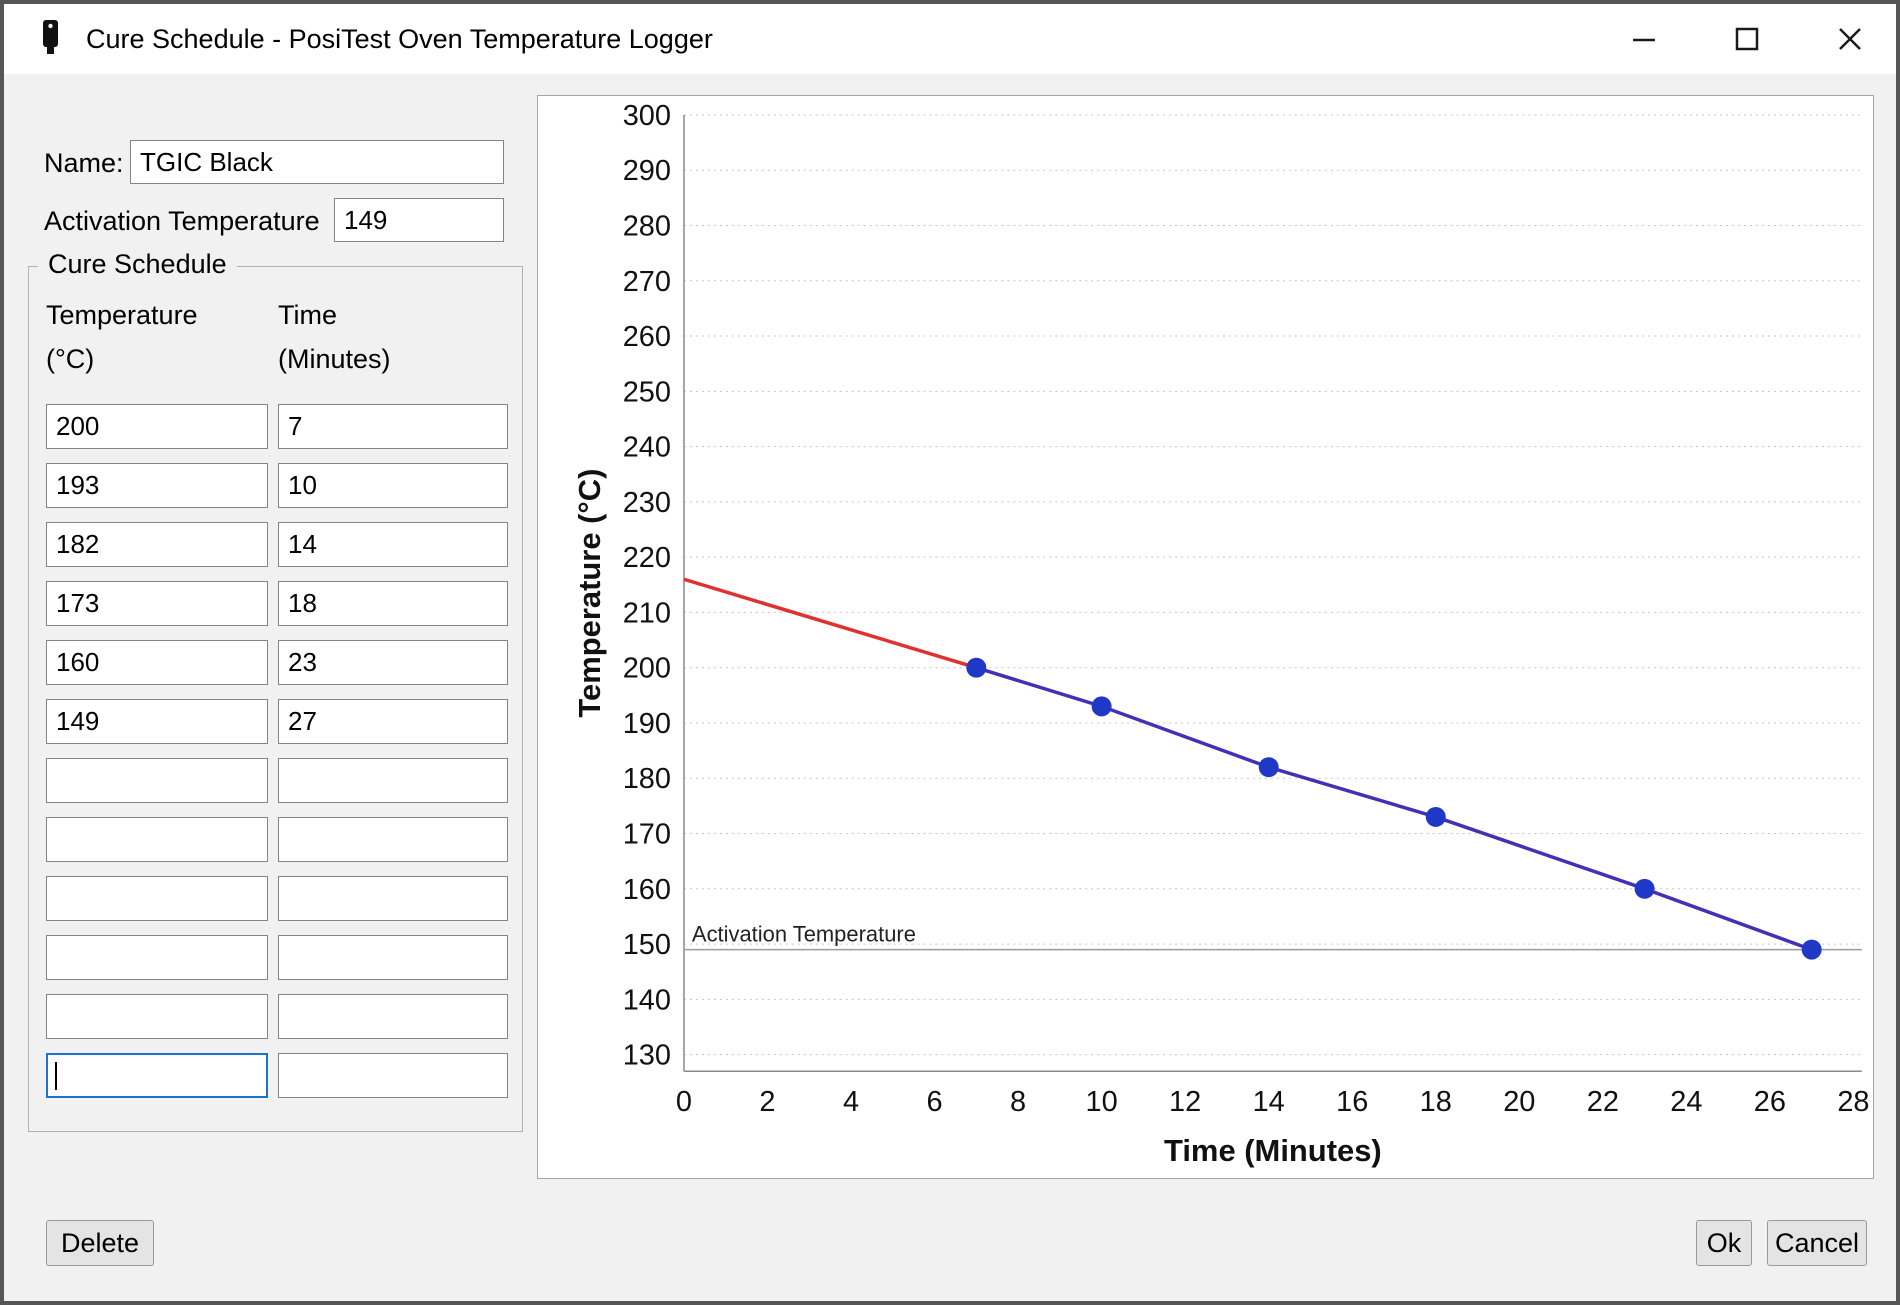 The height and width of the screenshot is (1305, 1900). What do you see at coordinates (647, 890) in the screenshot?
I see `y-tick-label: 160` at bounding box center [647, 890].